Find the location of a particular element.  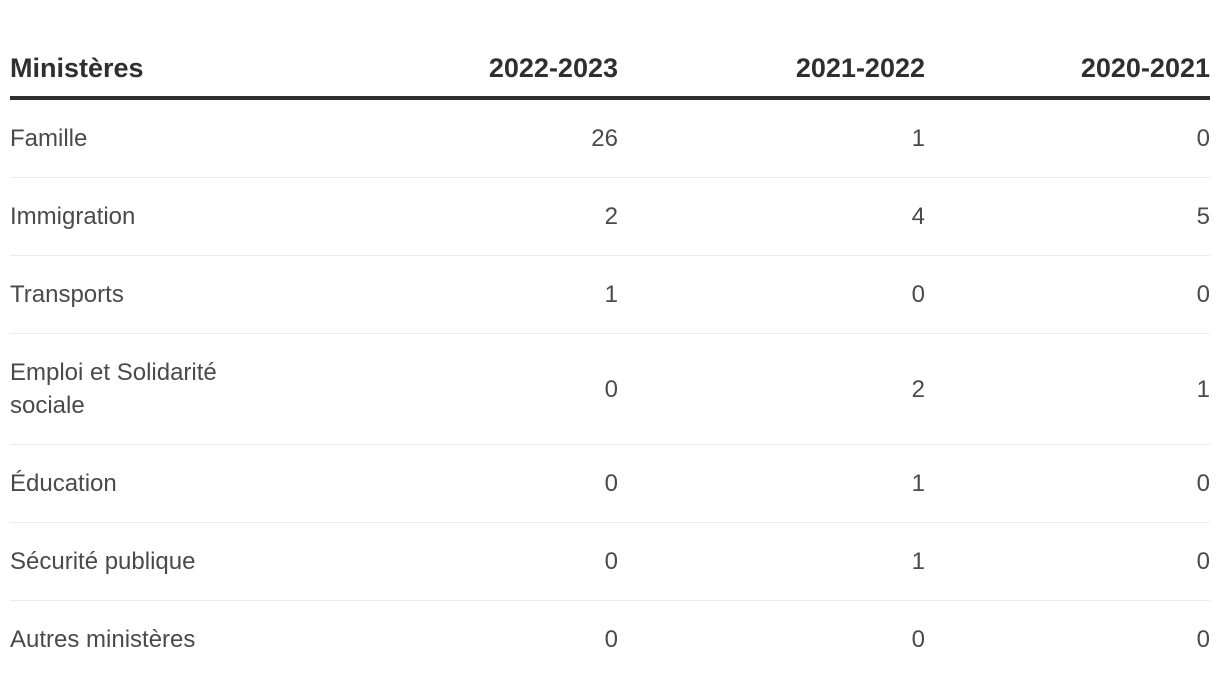

cell-value-2021-2022: 4 is located at coordinates (771, 216).